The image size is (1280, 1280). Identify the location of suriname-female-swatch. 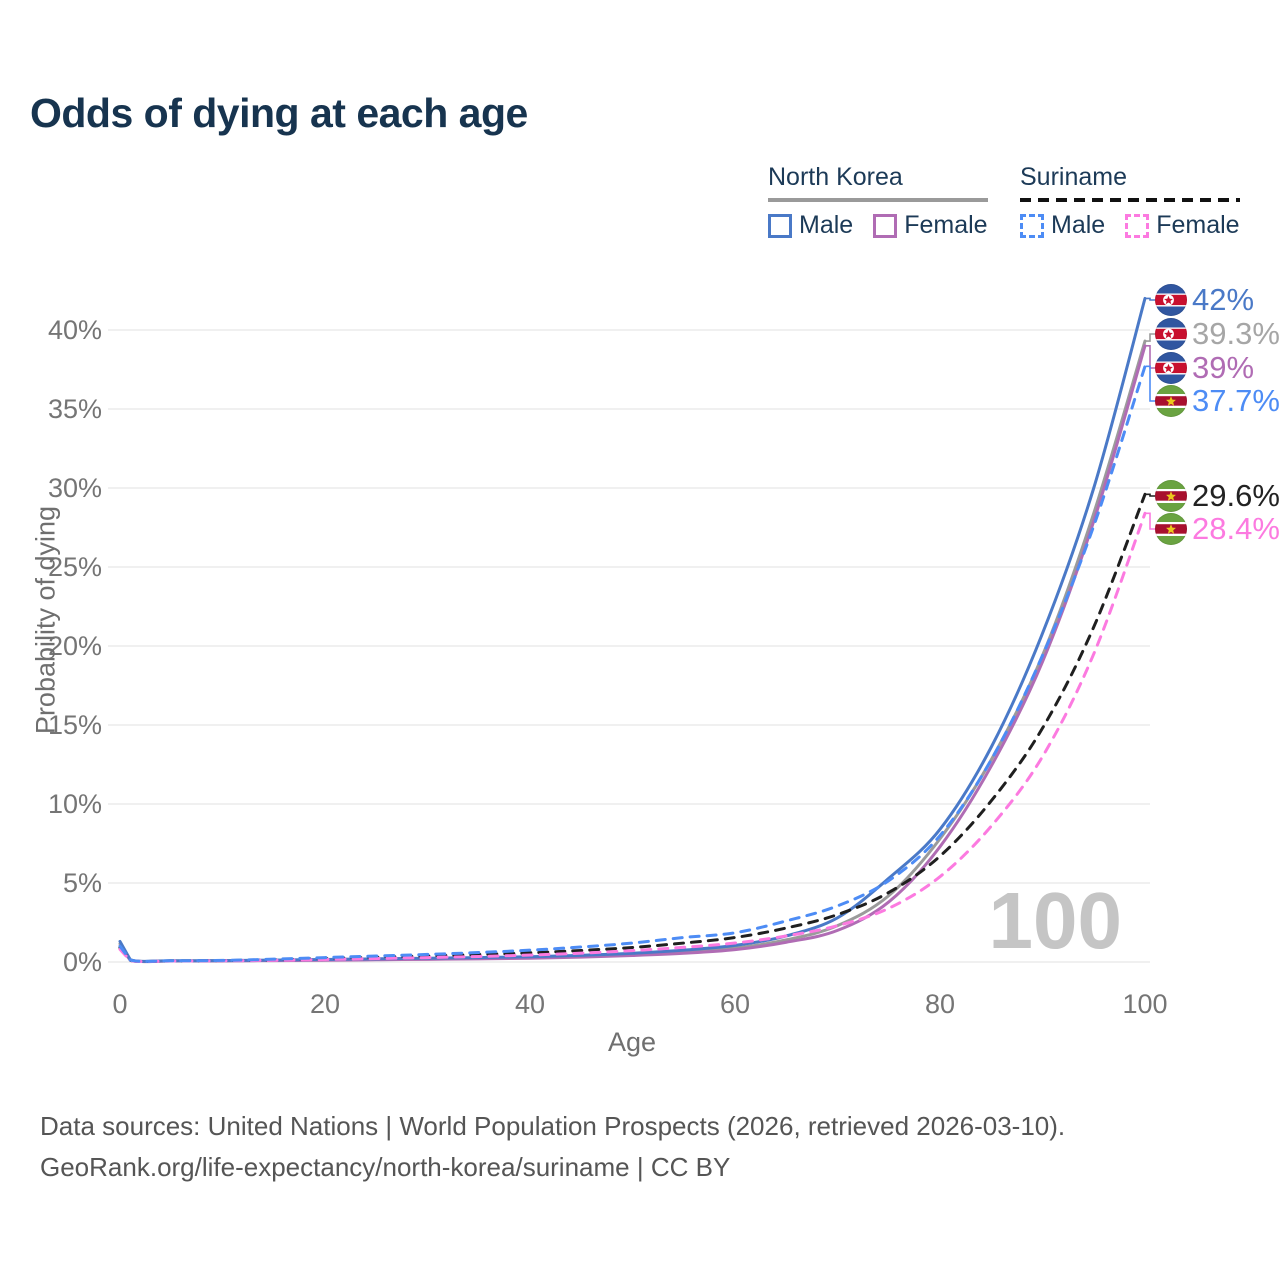
(1137, 225).